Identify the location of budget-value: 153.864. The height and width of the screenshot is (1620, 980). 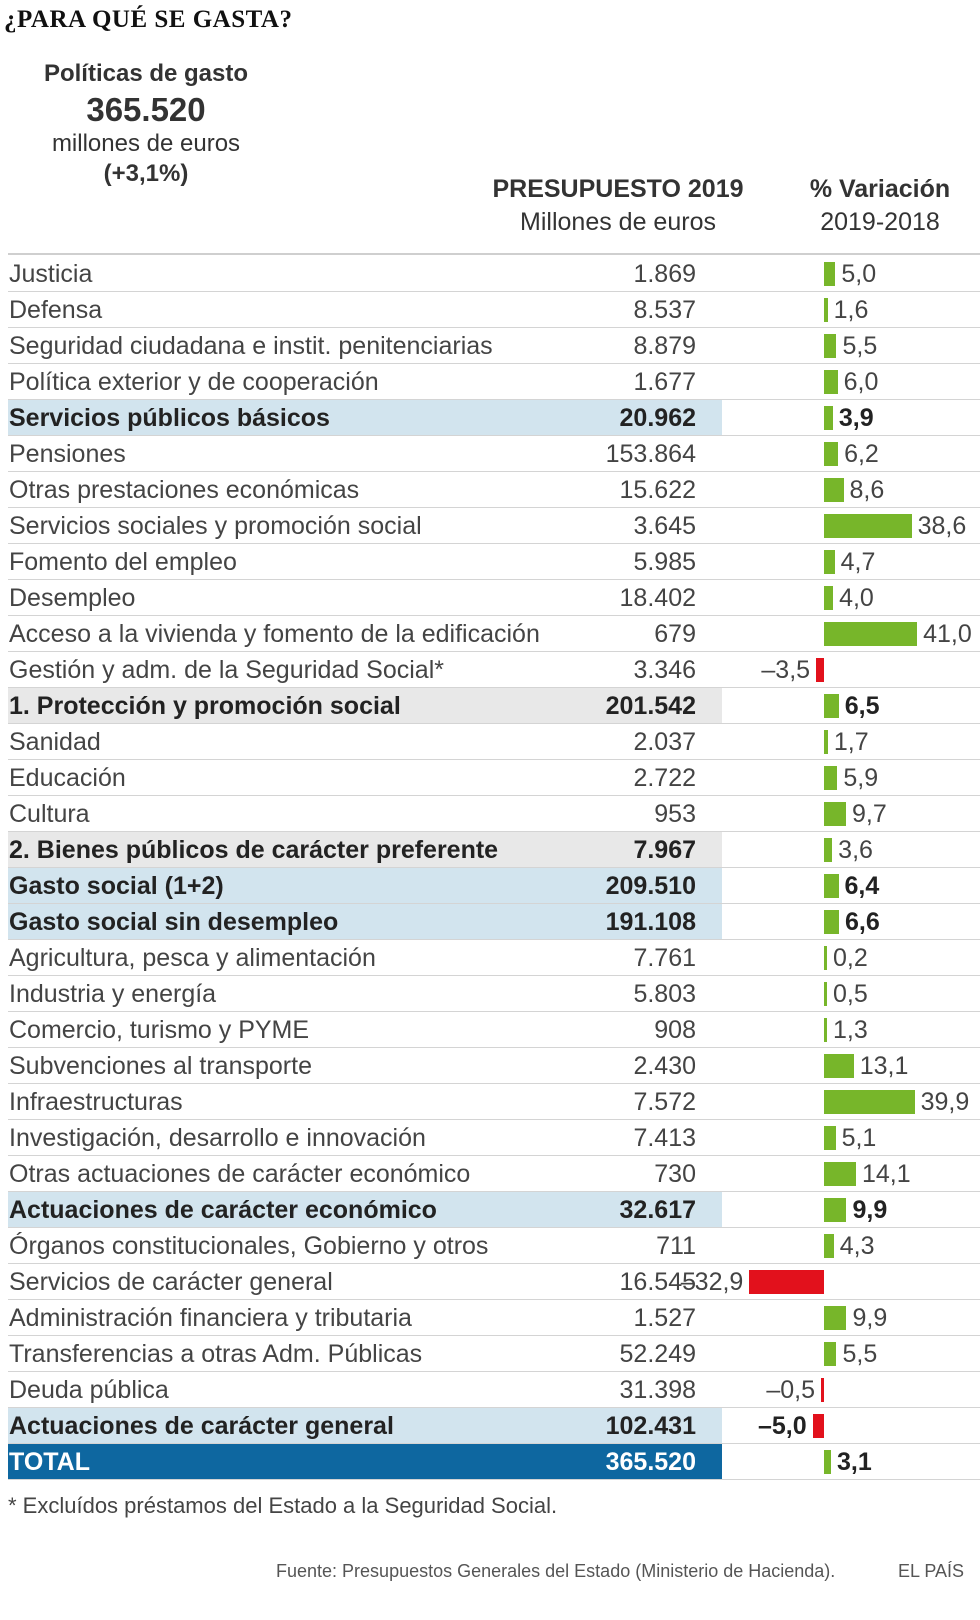
(650, 454).